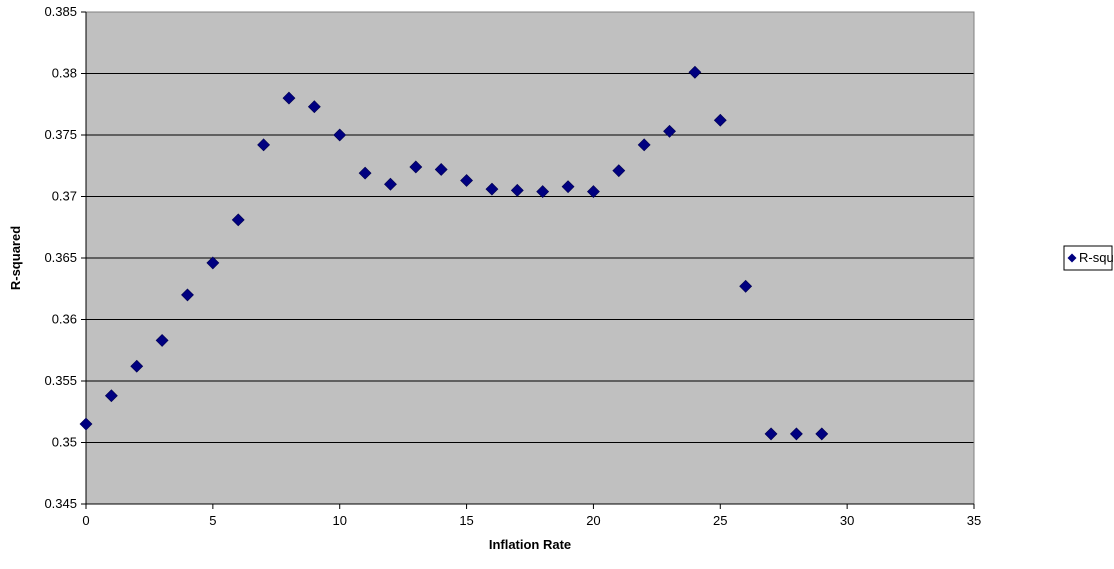  I want to click on x-tick-label: 10, so click(339, 520).